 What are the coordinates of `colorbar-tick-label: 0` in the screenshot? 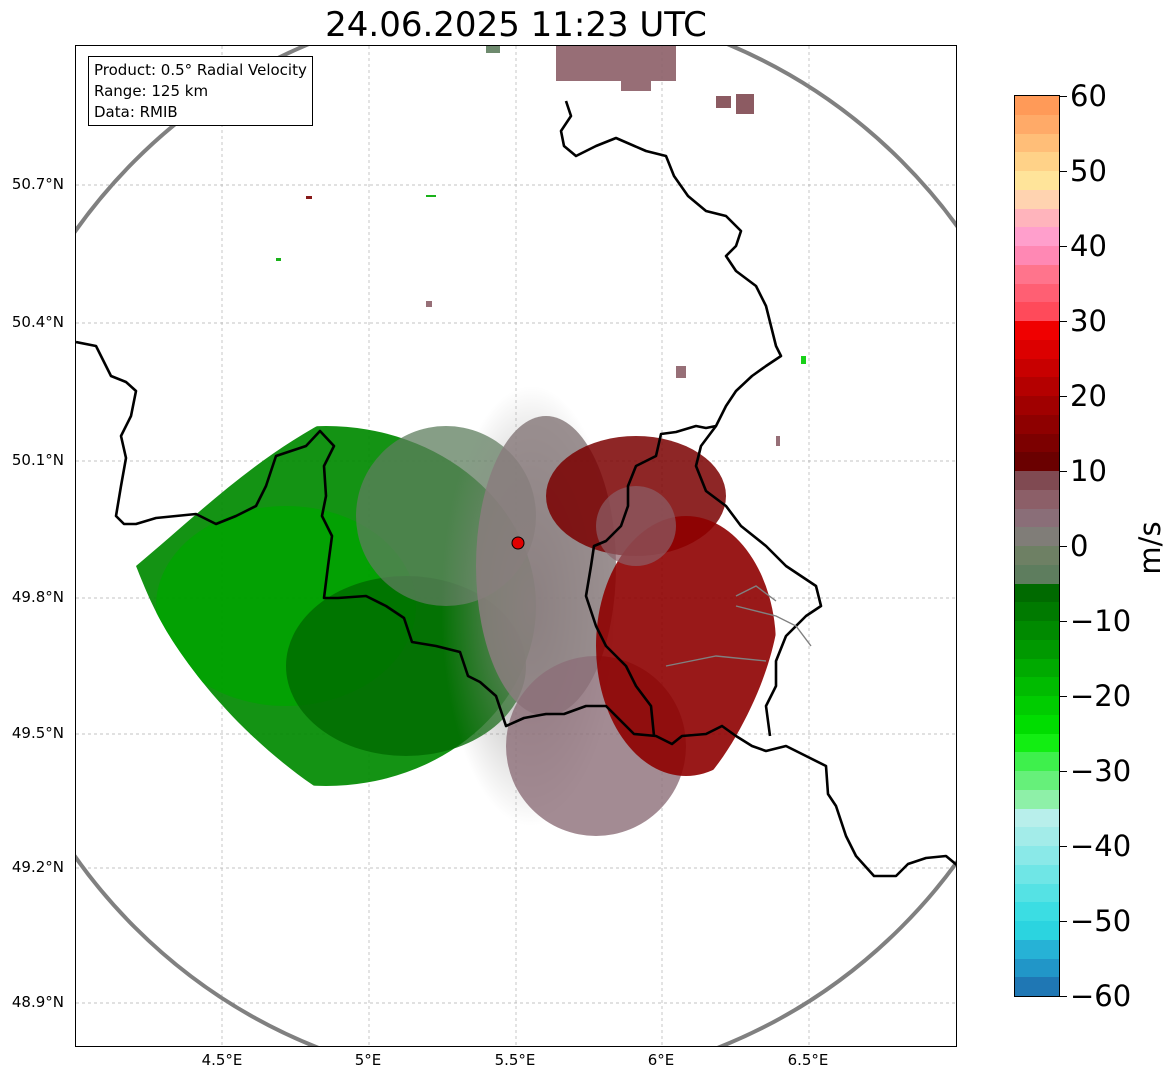 It's located at (1079, 546).